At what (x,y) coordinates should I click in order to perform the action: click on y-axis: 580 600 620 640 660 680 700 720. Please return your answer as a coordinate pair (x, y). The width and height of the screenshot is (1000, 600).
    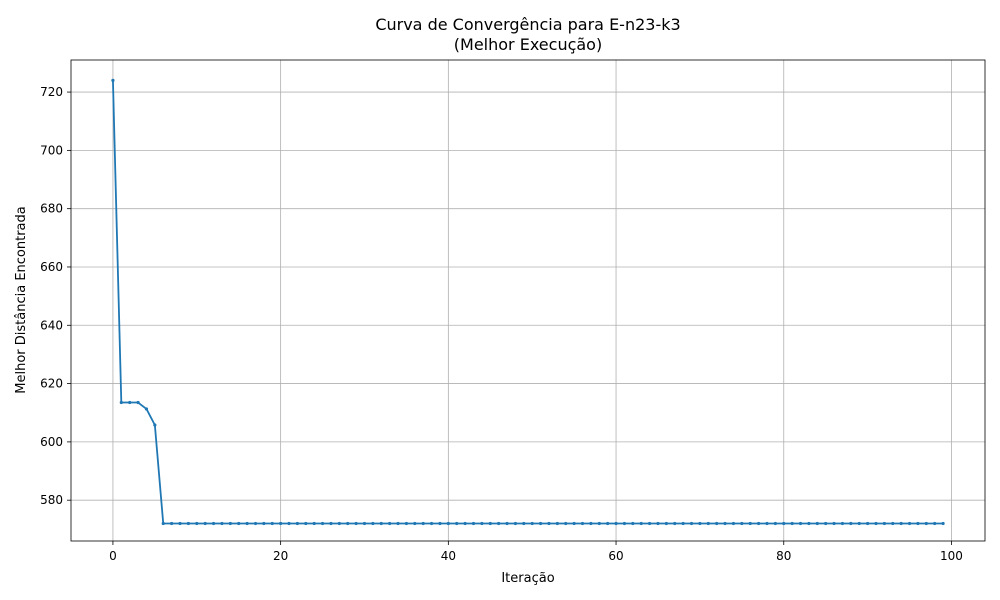
    Looking at the image, I should click on (55, 296).